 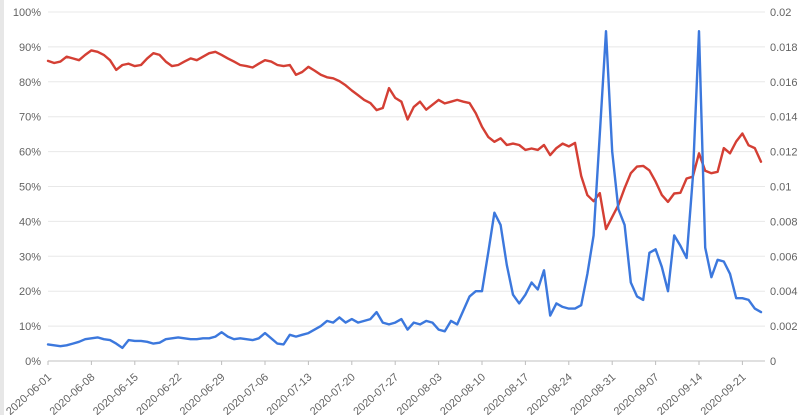 I want to click on right-axis-tick-label: 0.004, so click(x=784, y=292).